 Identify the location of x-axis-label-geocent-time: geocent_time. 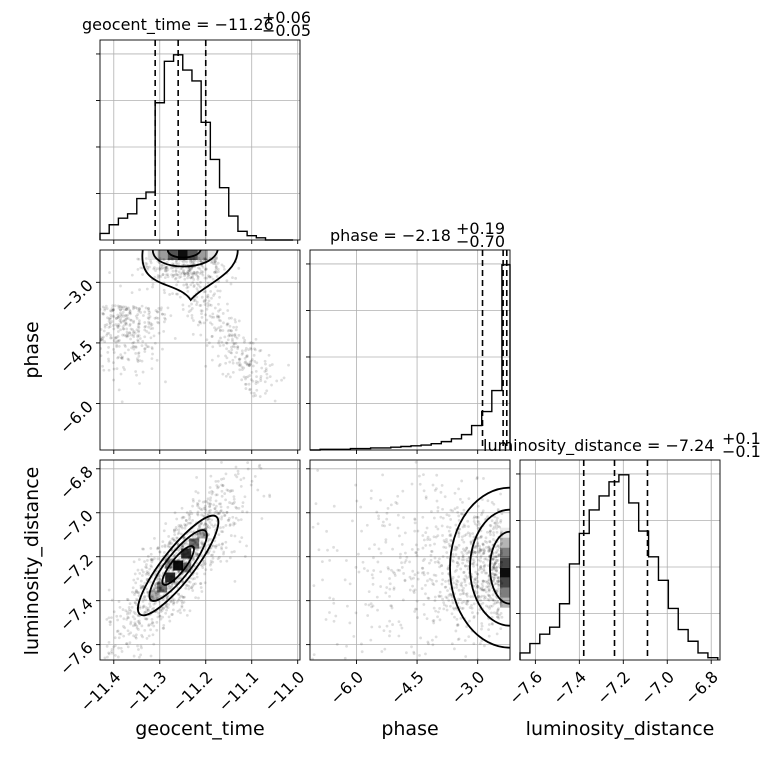
(199, 729).